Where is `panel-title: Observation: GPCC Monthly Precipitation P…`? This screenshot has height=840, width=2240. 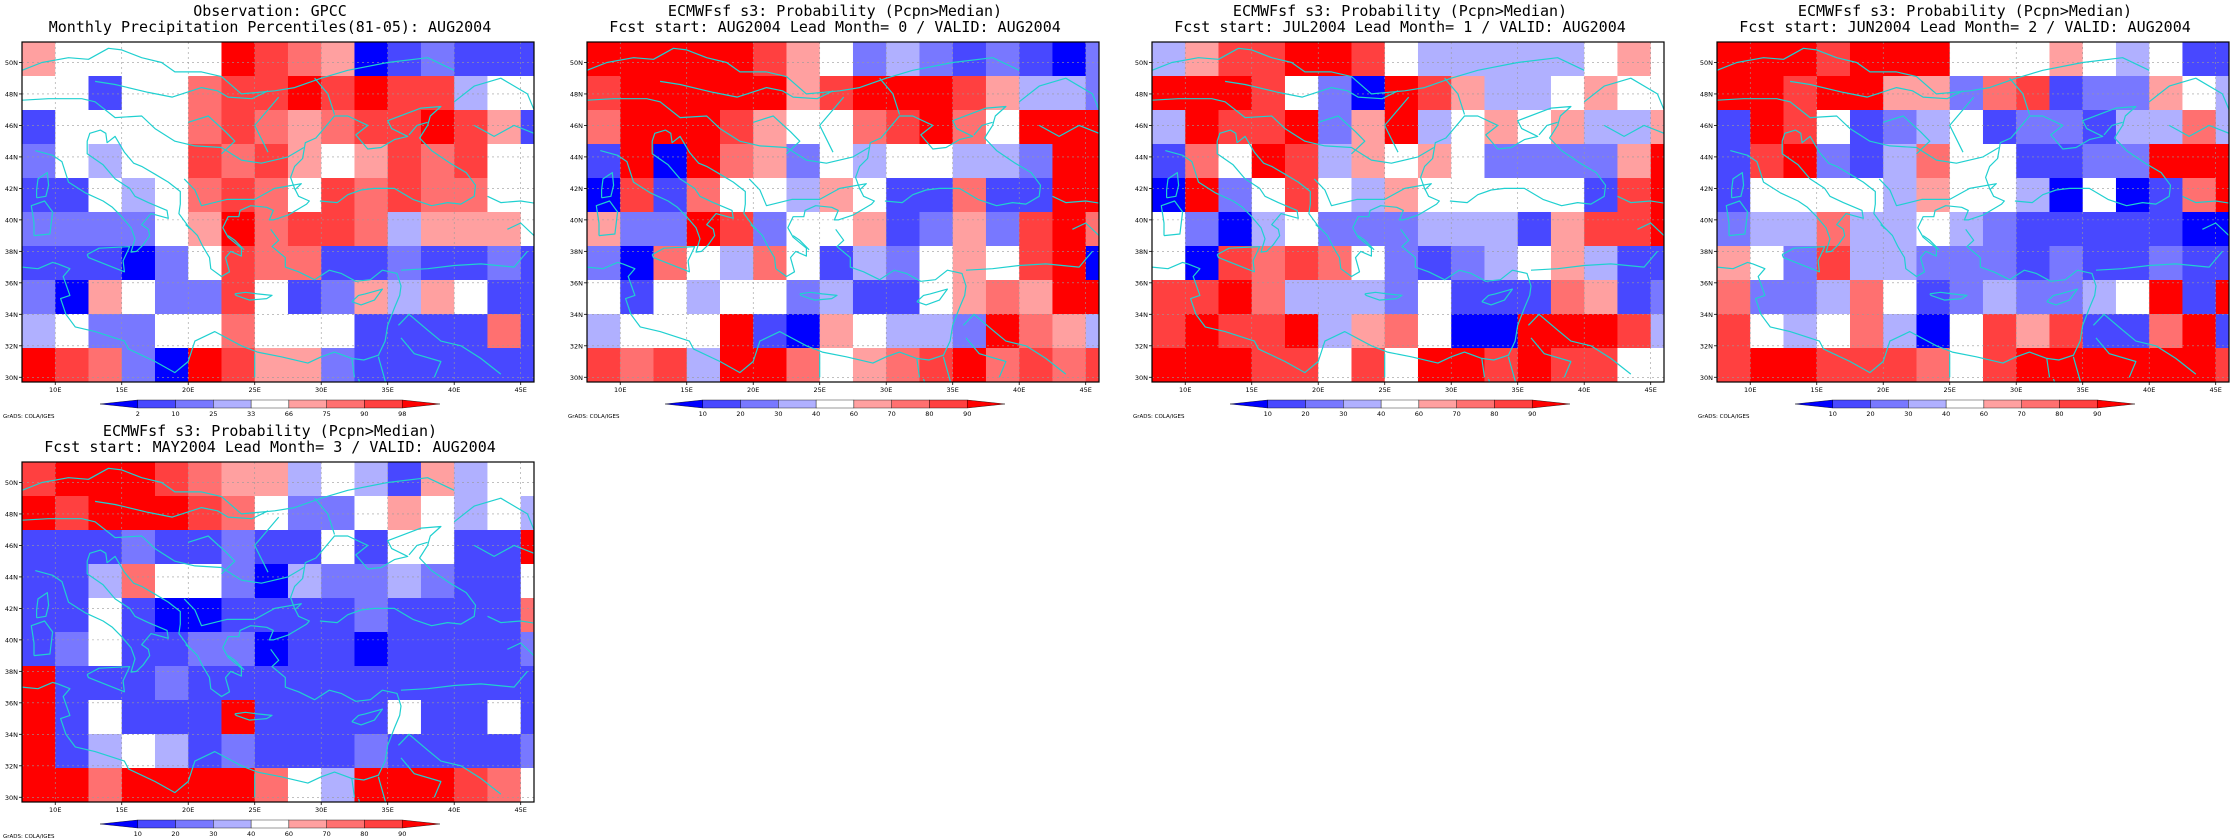
panel-title: Observation: GPCC Monthly Precipitation P… is located at coordinates (270, 19).